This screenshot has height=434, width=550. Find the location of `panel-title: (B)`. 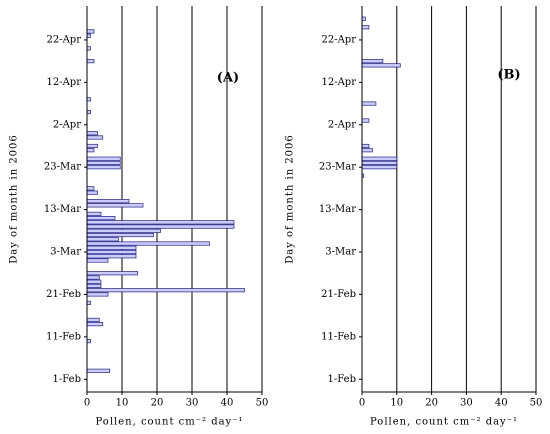

panel-title: (B) is located at coordinates (508, 75).